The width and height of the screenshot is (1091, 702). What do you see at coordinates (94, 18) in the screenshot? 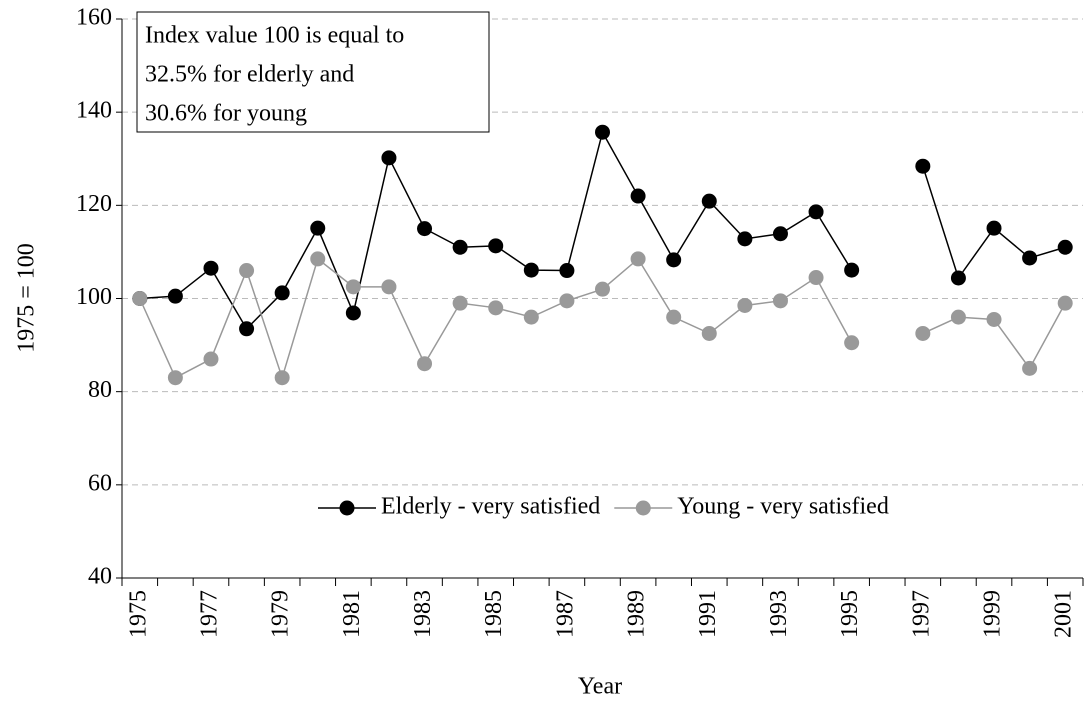
I see `y-tick-label: 160` at bounding box center [94, 18].